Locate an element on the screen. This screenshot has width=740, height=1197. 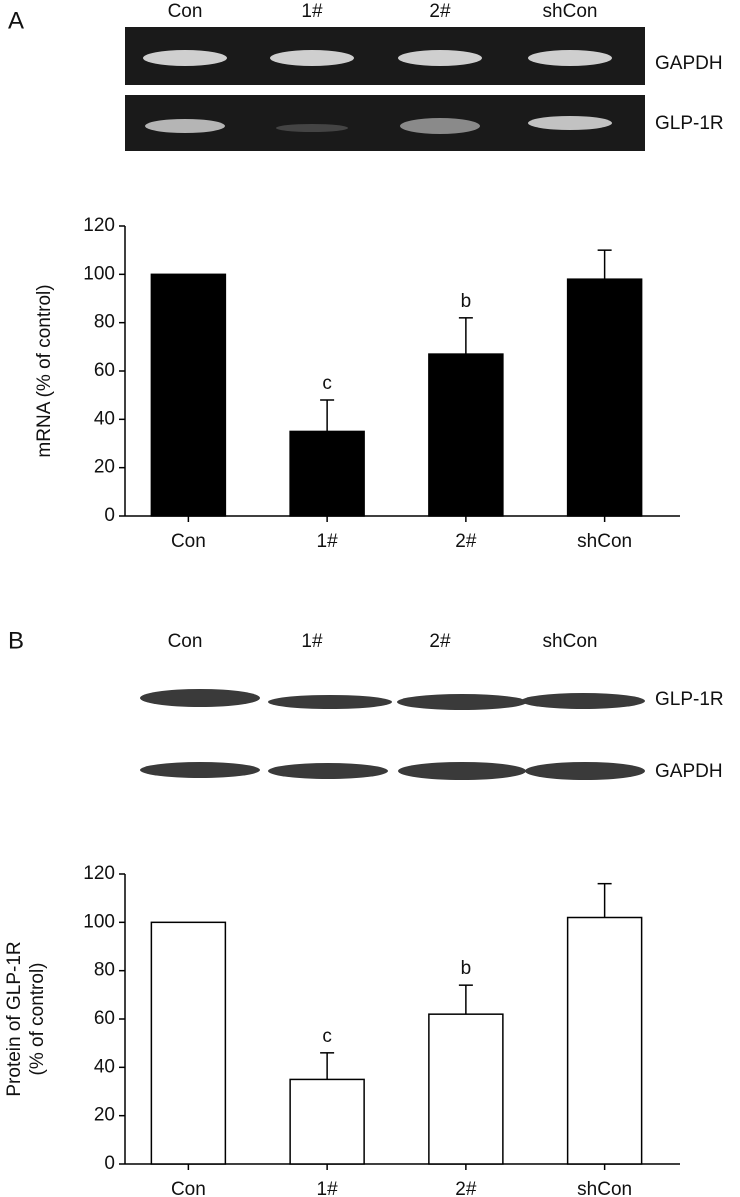
gel-bands is located at coordinates (377, 92).